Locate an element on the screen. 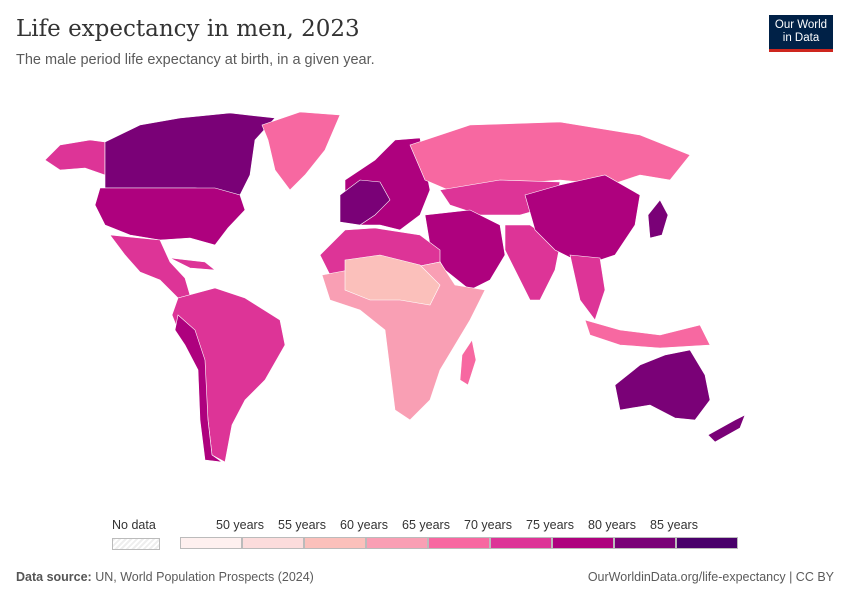  region-mexico-central-america is located at coordinates (150, 266).